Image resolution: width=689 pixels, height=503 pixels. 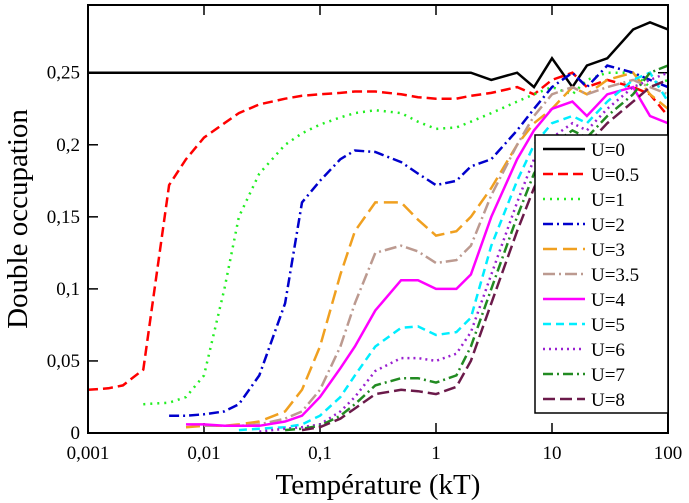 I want to click on legend-box, so click(x=601, y=274).